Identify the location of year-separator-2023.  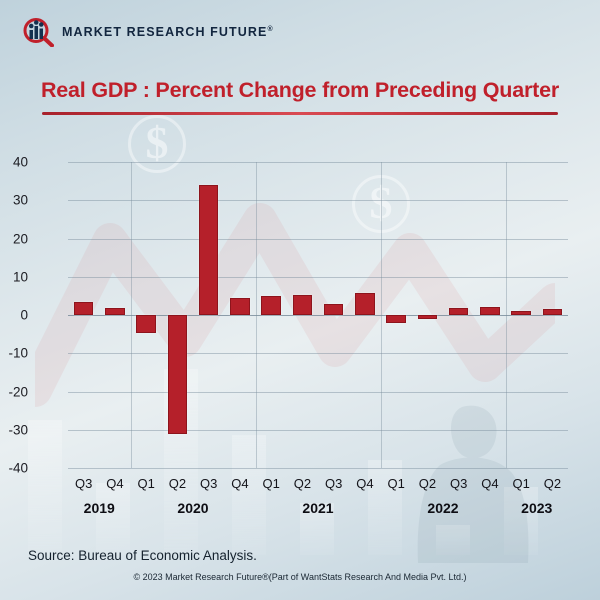
(506, 315).